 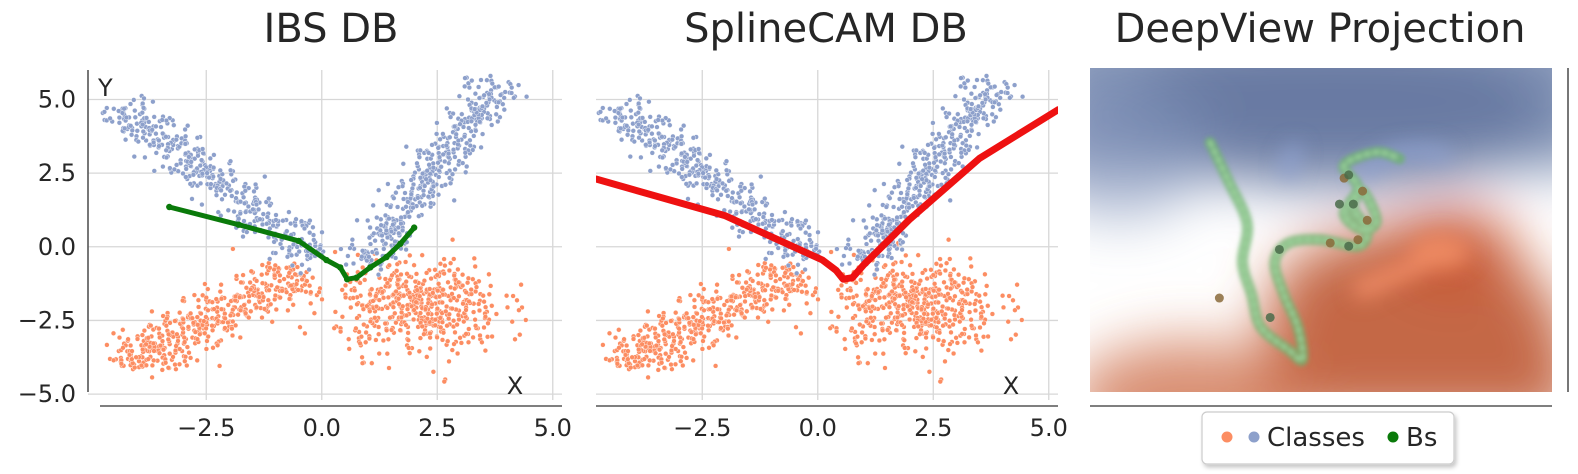 What do you see at coordinates (47, 320) in the screenshot?
I see `y-tick-label: −2.5` at bounding box center [47, 320].